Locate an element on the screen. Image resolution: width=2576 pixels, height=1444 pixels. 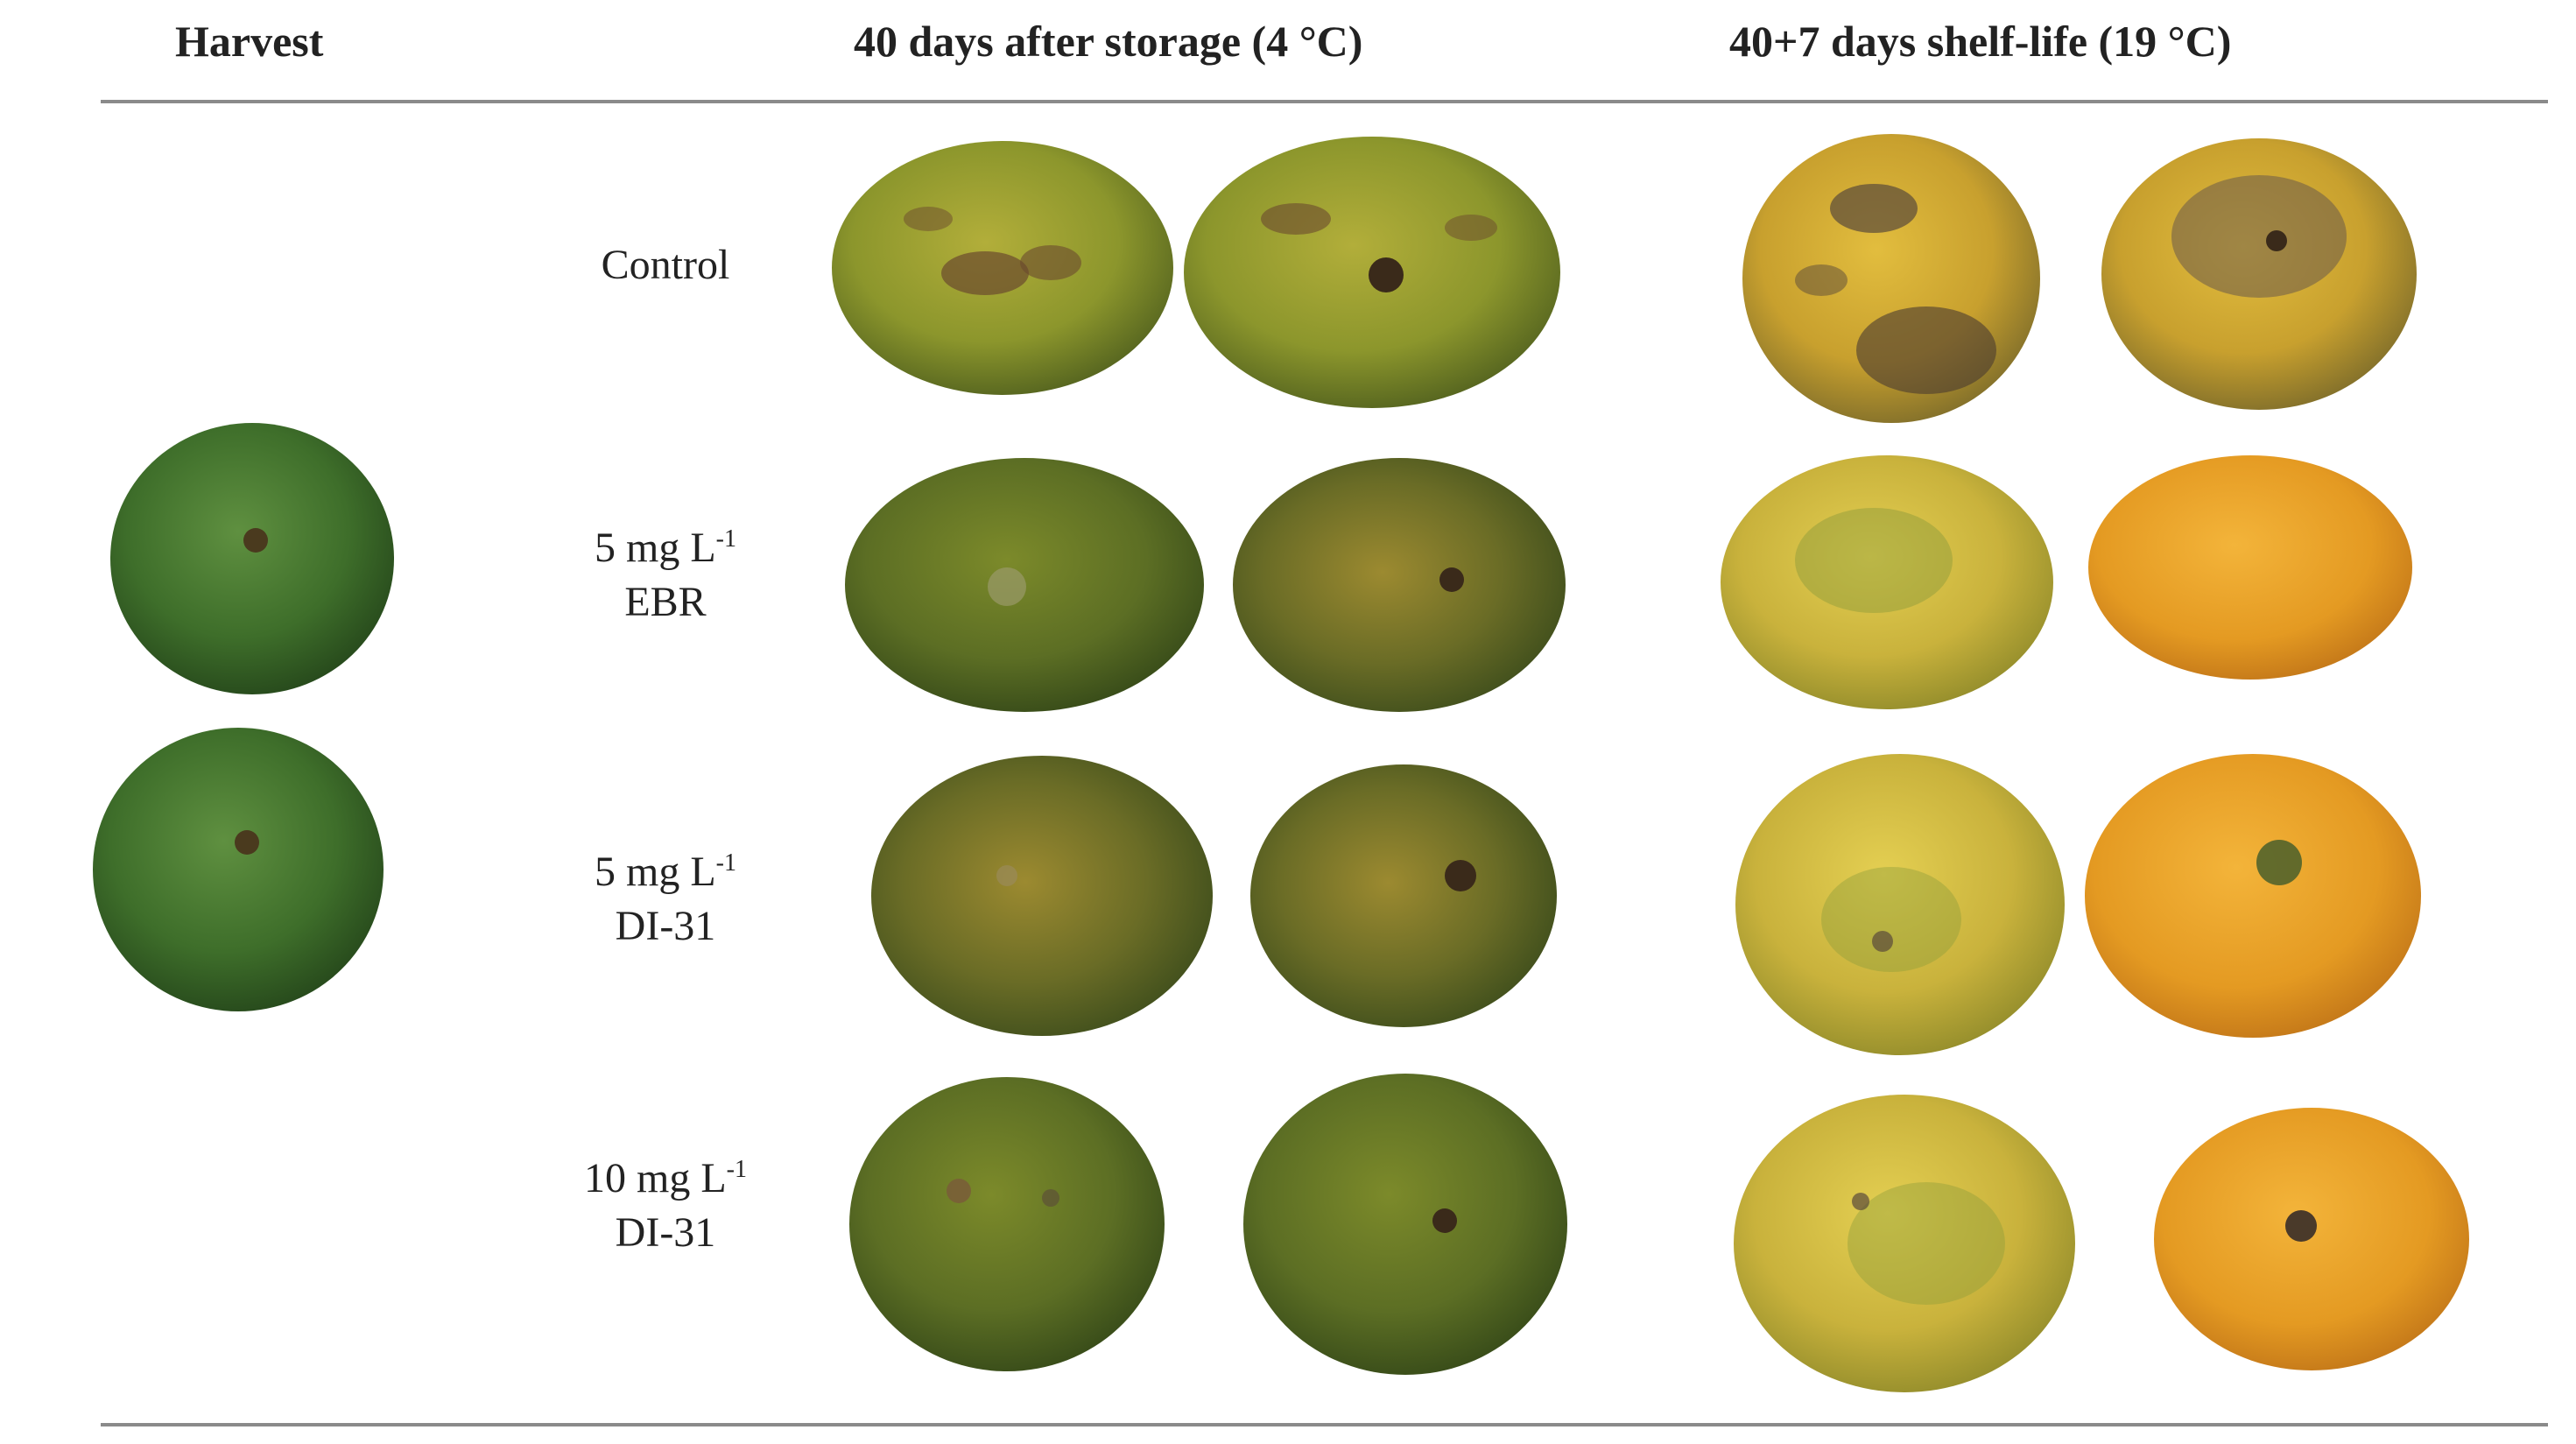
bottom-rule is located at coordinates (1324, 1424).